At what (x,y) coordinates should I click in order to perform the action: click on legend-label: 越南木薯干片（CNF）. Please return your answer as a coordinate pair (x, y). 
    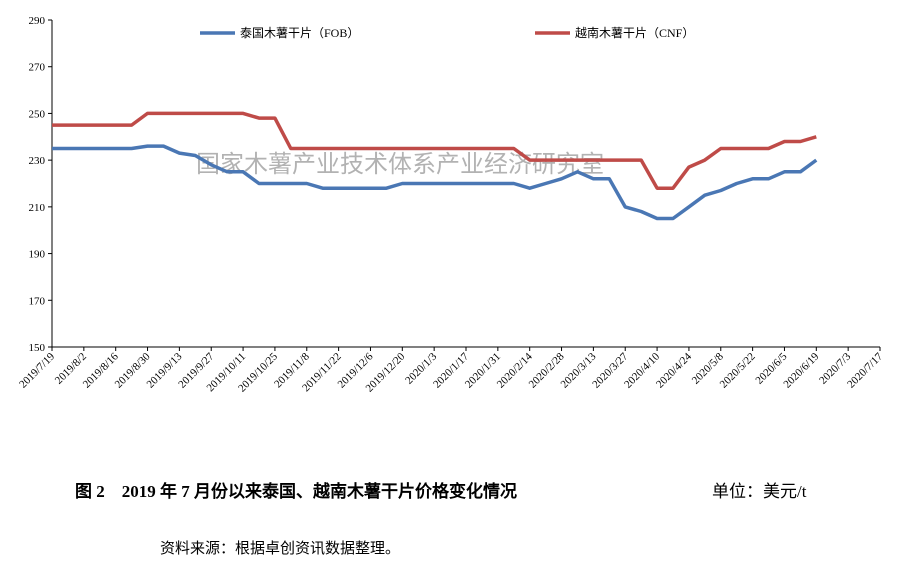
    Looking at the image, I should click on (634, 32).